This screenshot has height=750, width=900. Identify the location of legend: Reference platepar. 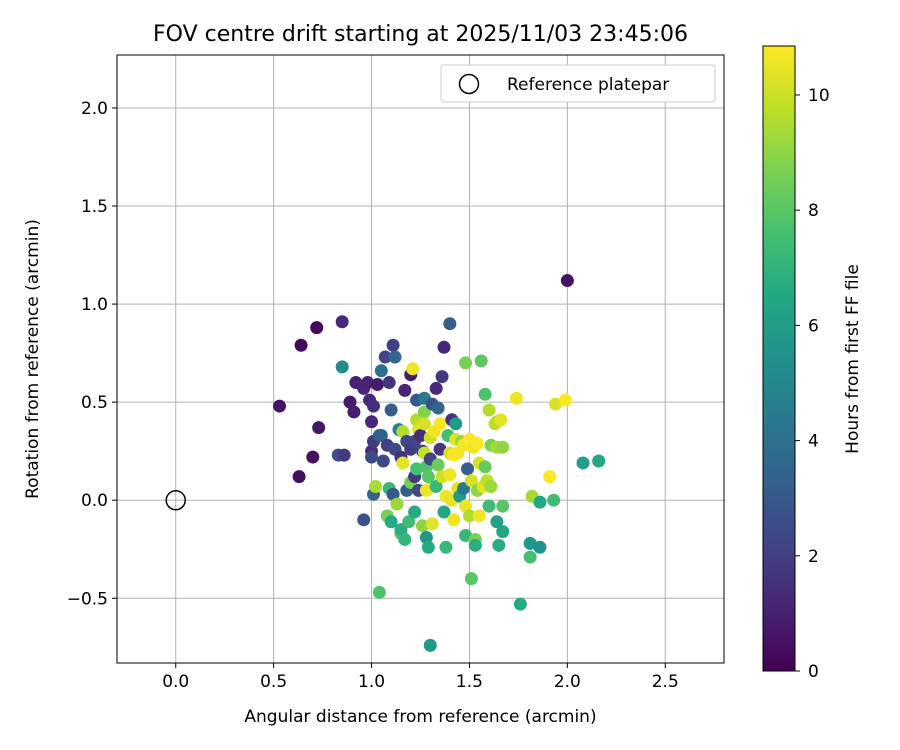
(578, 83).